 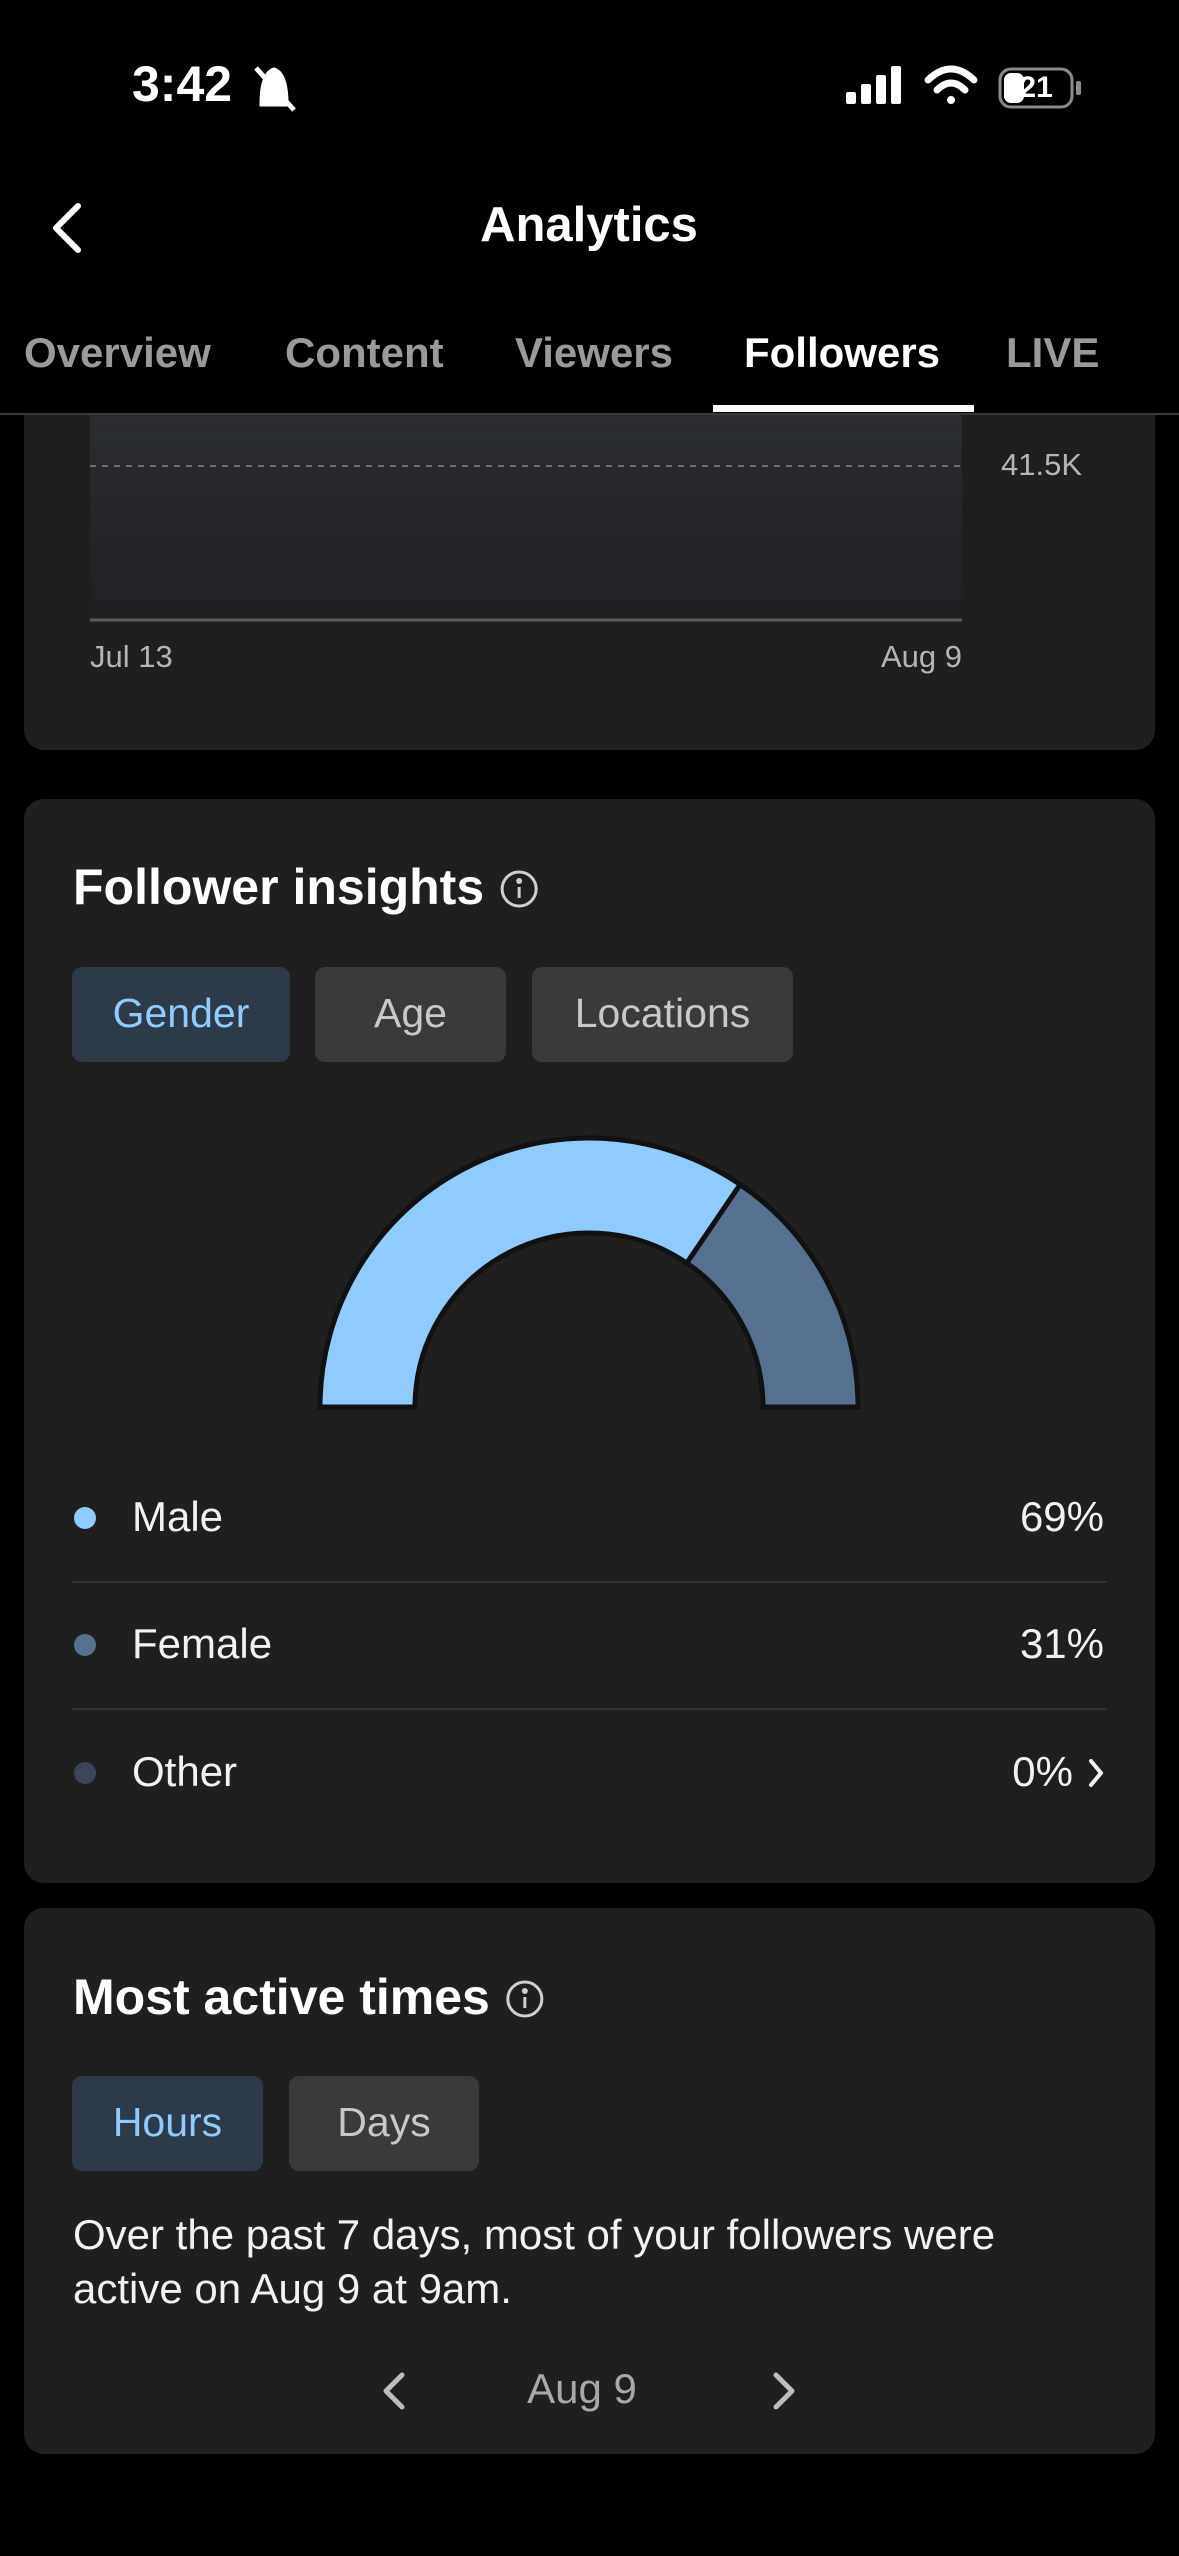 I want to click on section-title: Most active times, so click(x=281, y=1997).